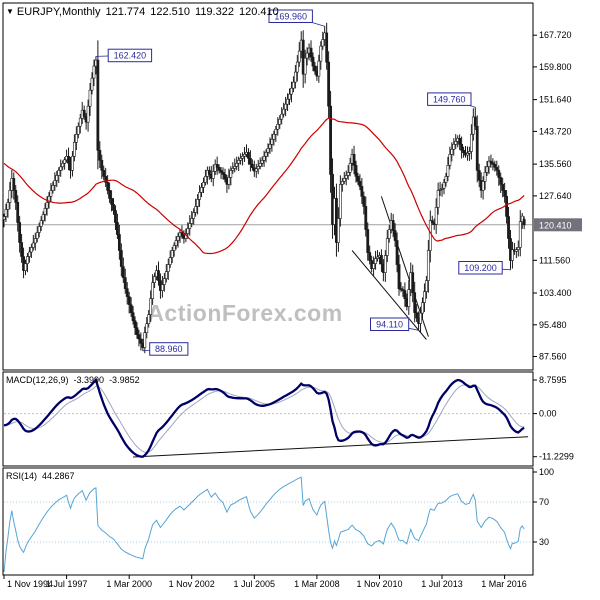  Describe the element at coordinates (555, 131) in the screenshot. I see `price-axis-label: 143.720` at that location.